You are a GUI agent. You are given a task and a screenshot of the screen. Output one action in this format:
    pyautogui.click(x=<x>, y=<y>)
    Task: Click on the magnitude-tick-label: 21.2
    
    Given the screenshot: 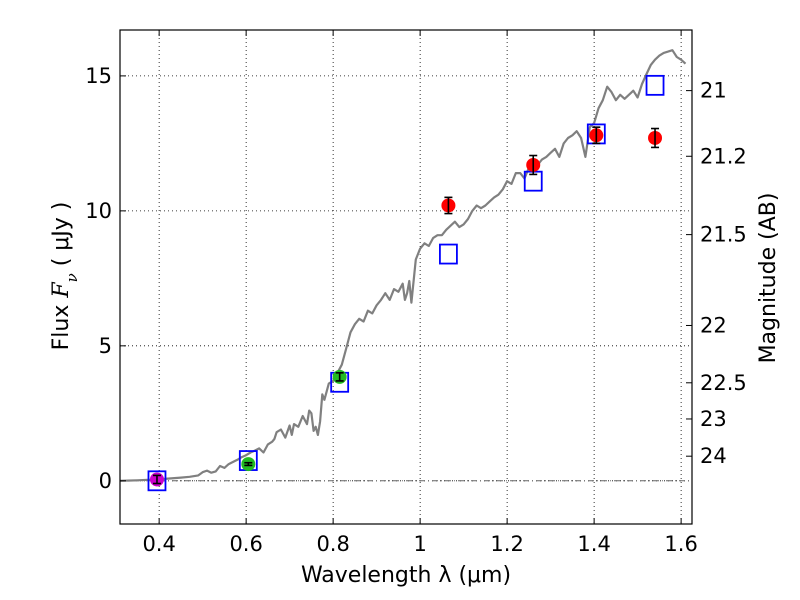 What is the action you would take?
    pyautogui.click(x=723, y=156)
    